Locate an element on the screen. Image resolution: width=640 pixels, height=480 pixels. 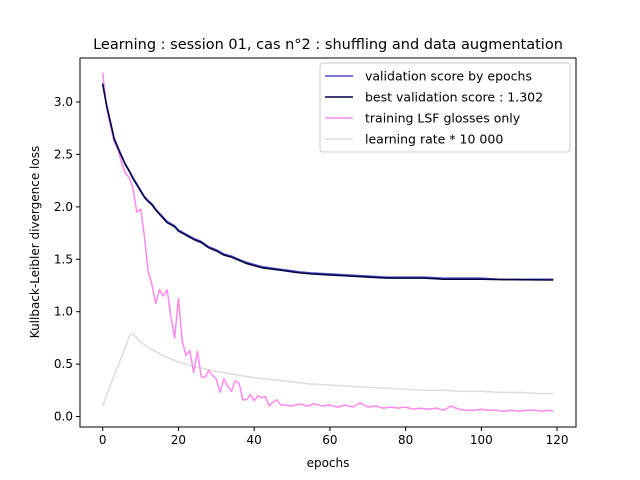
y-axis-label: Kullback-Leibler divergence loss is located at coordinates (35, 242).